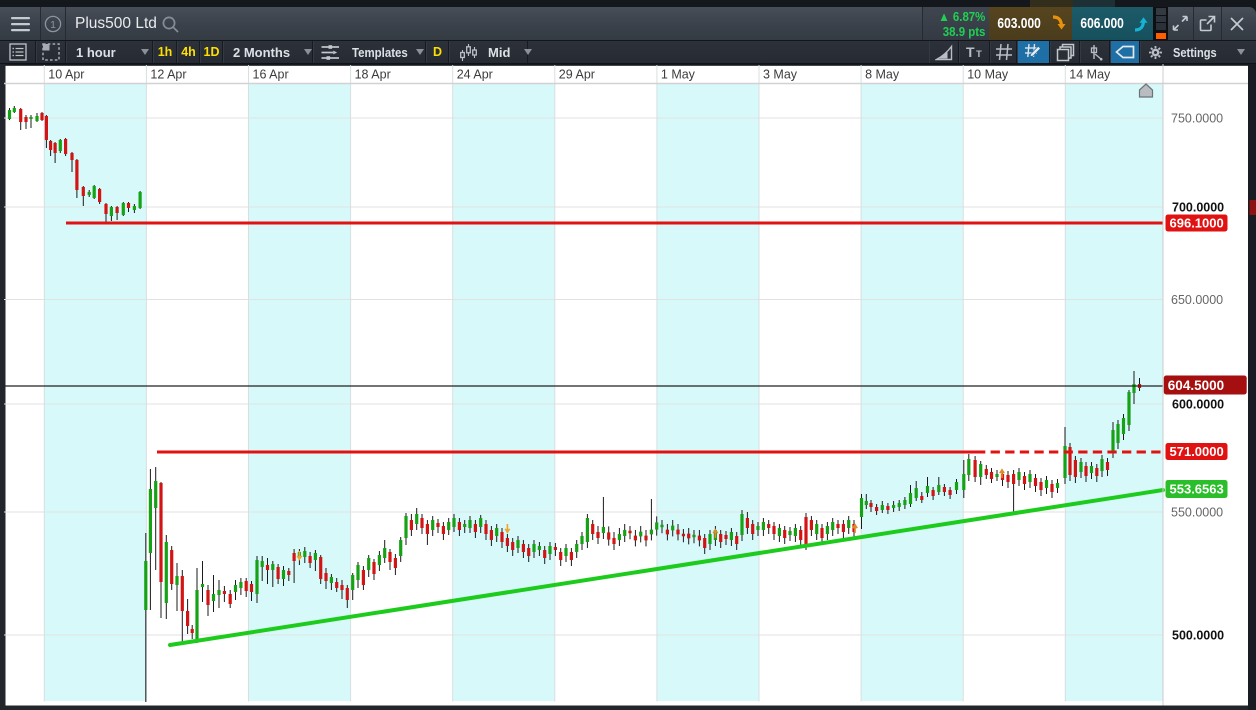 This screenshot has height=710, width=1256. What do you see at coordinates (577, 75) in the screenshot?
I see `svg-text: 29 Apr` at bounding box center [577, 75].